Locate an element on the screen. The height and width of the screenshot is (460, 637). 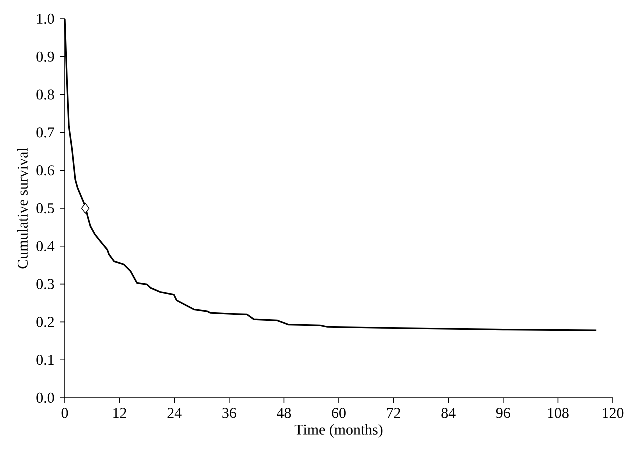
y-tick-label: 0.7 is located at coordinates (45, 133).